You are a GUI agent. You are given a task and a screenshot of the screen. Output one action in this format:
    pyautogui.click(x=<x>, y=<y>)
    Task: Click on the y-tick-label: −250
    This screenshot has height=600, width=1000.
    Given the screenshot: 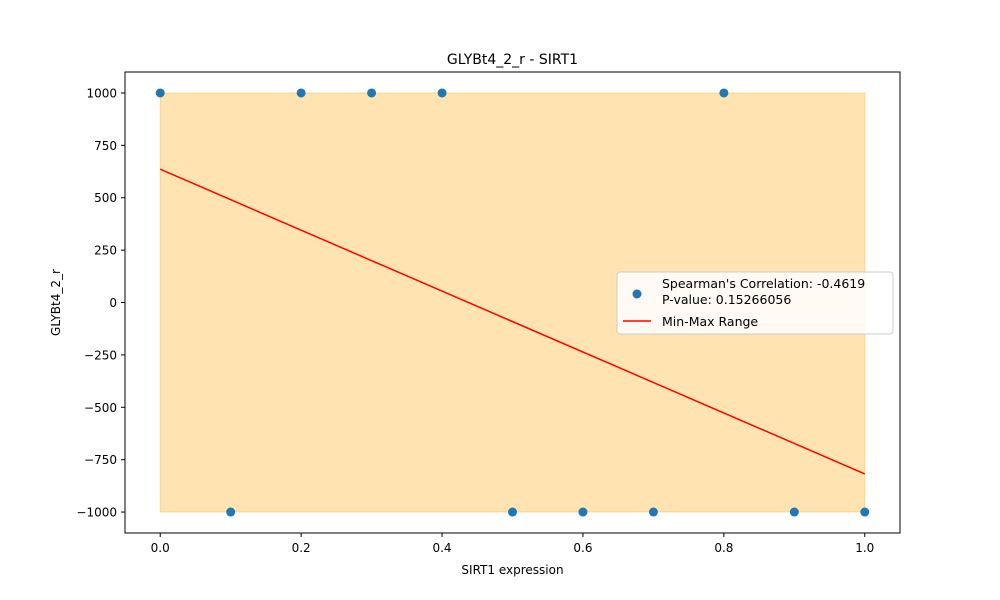 What is the action you would take?
    pyautogui.click(x=100, y=355)
    